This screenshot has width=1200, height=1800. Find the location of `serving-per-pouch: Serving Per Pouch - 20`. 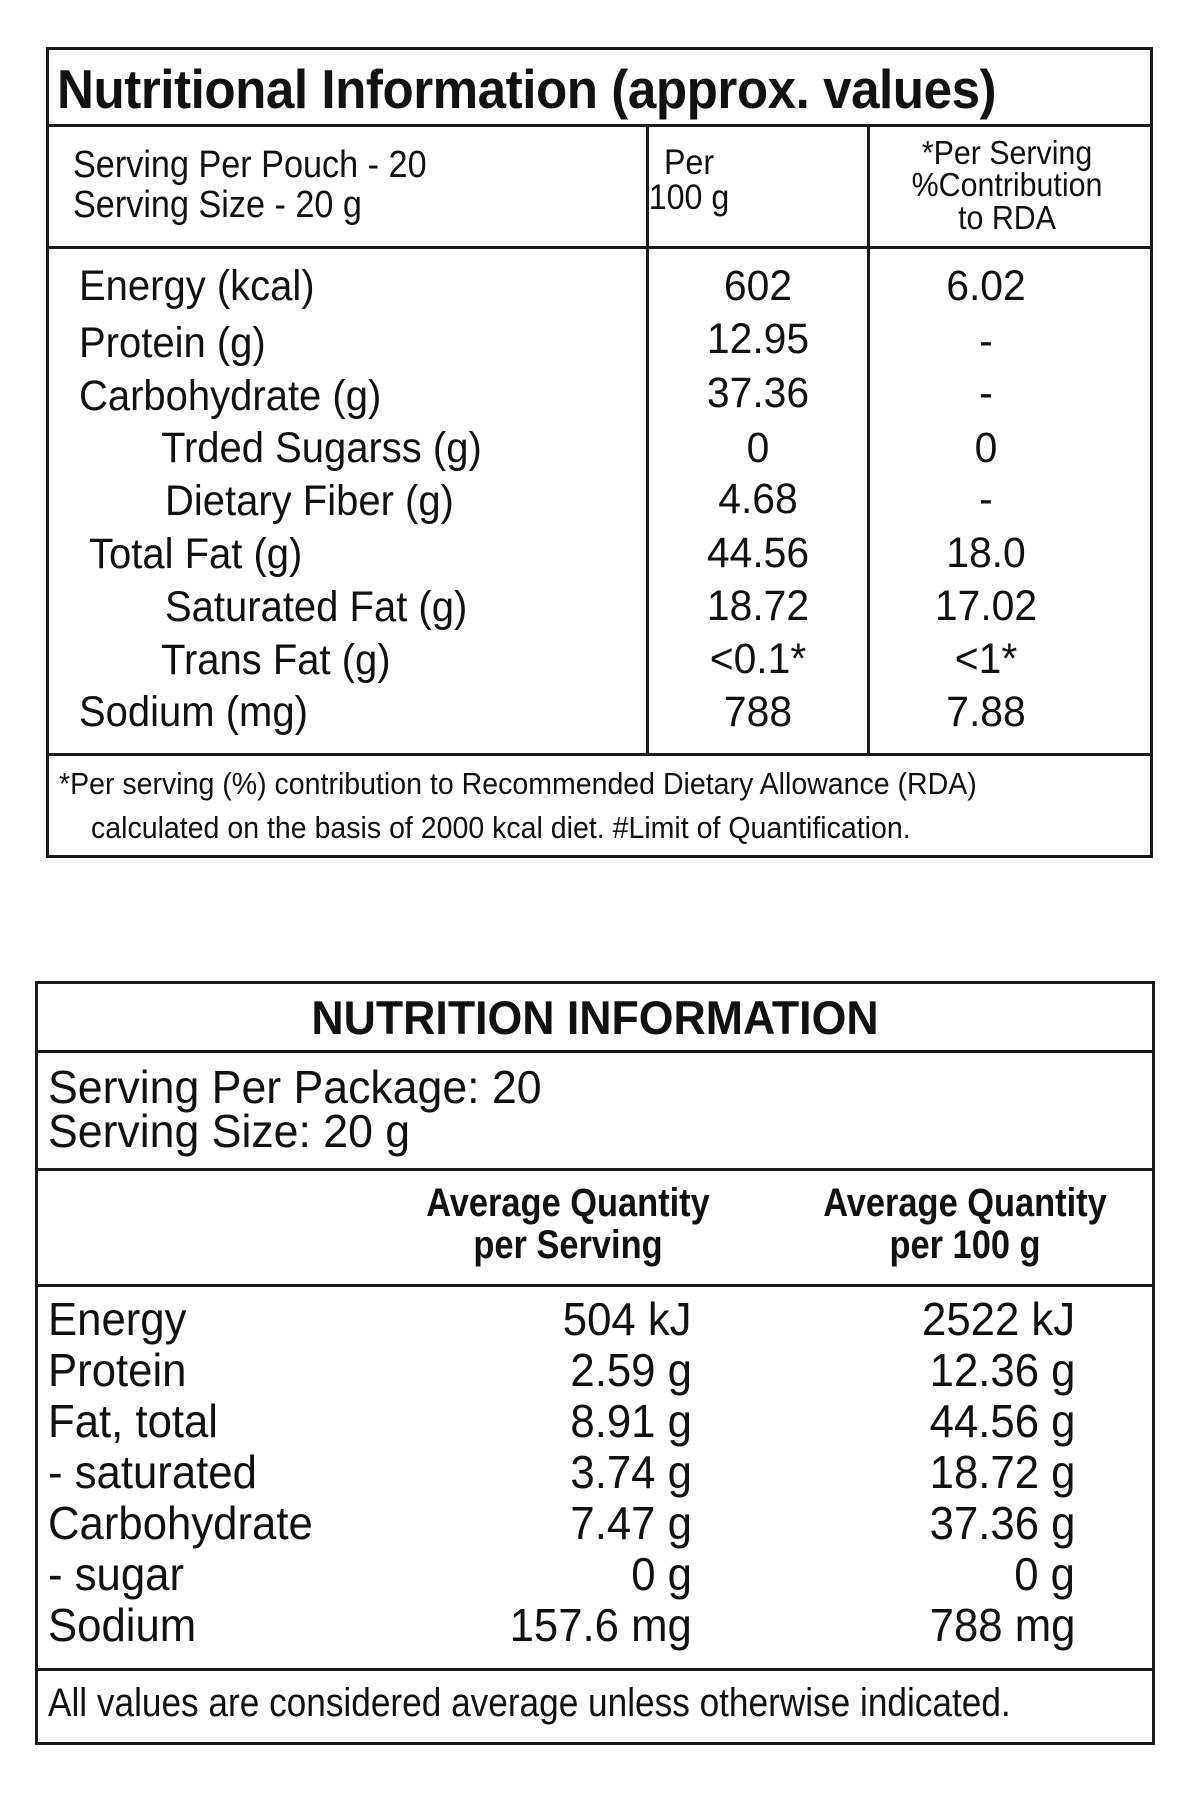

serving-per-pouch: Serving Per Pouch - 20 is located at coordinates (250, 165).